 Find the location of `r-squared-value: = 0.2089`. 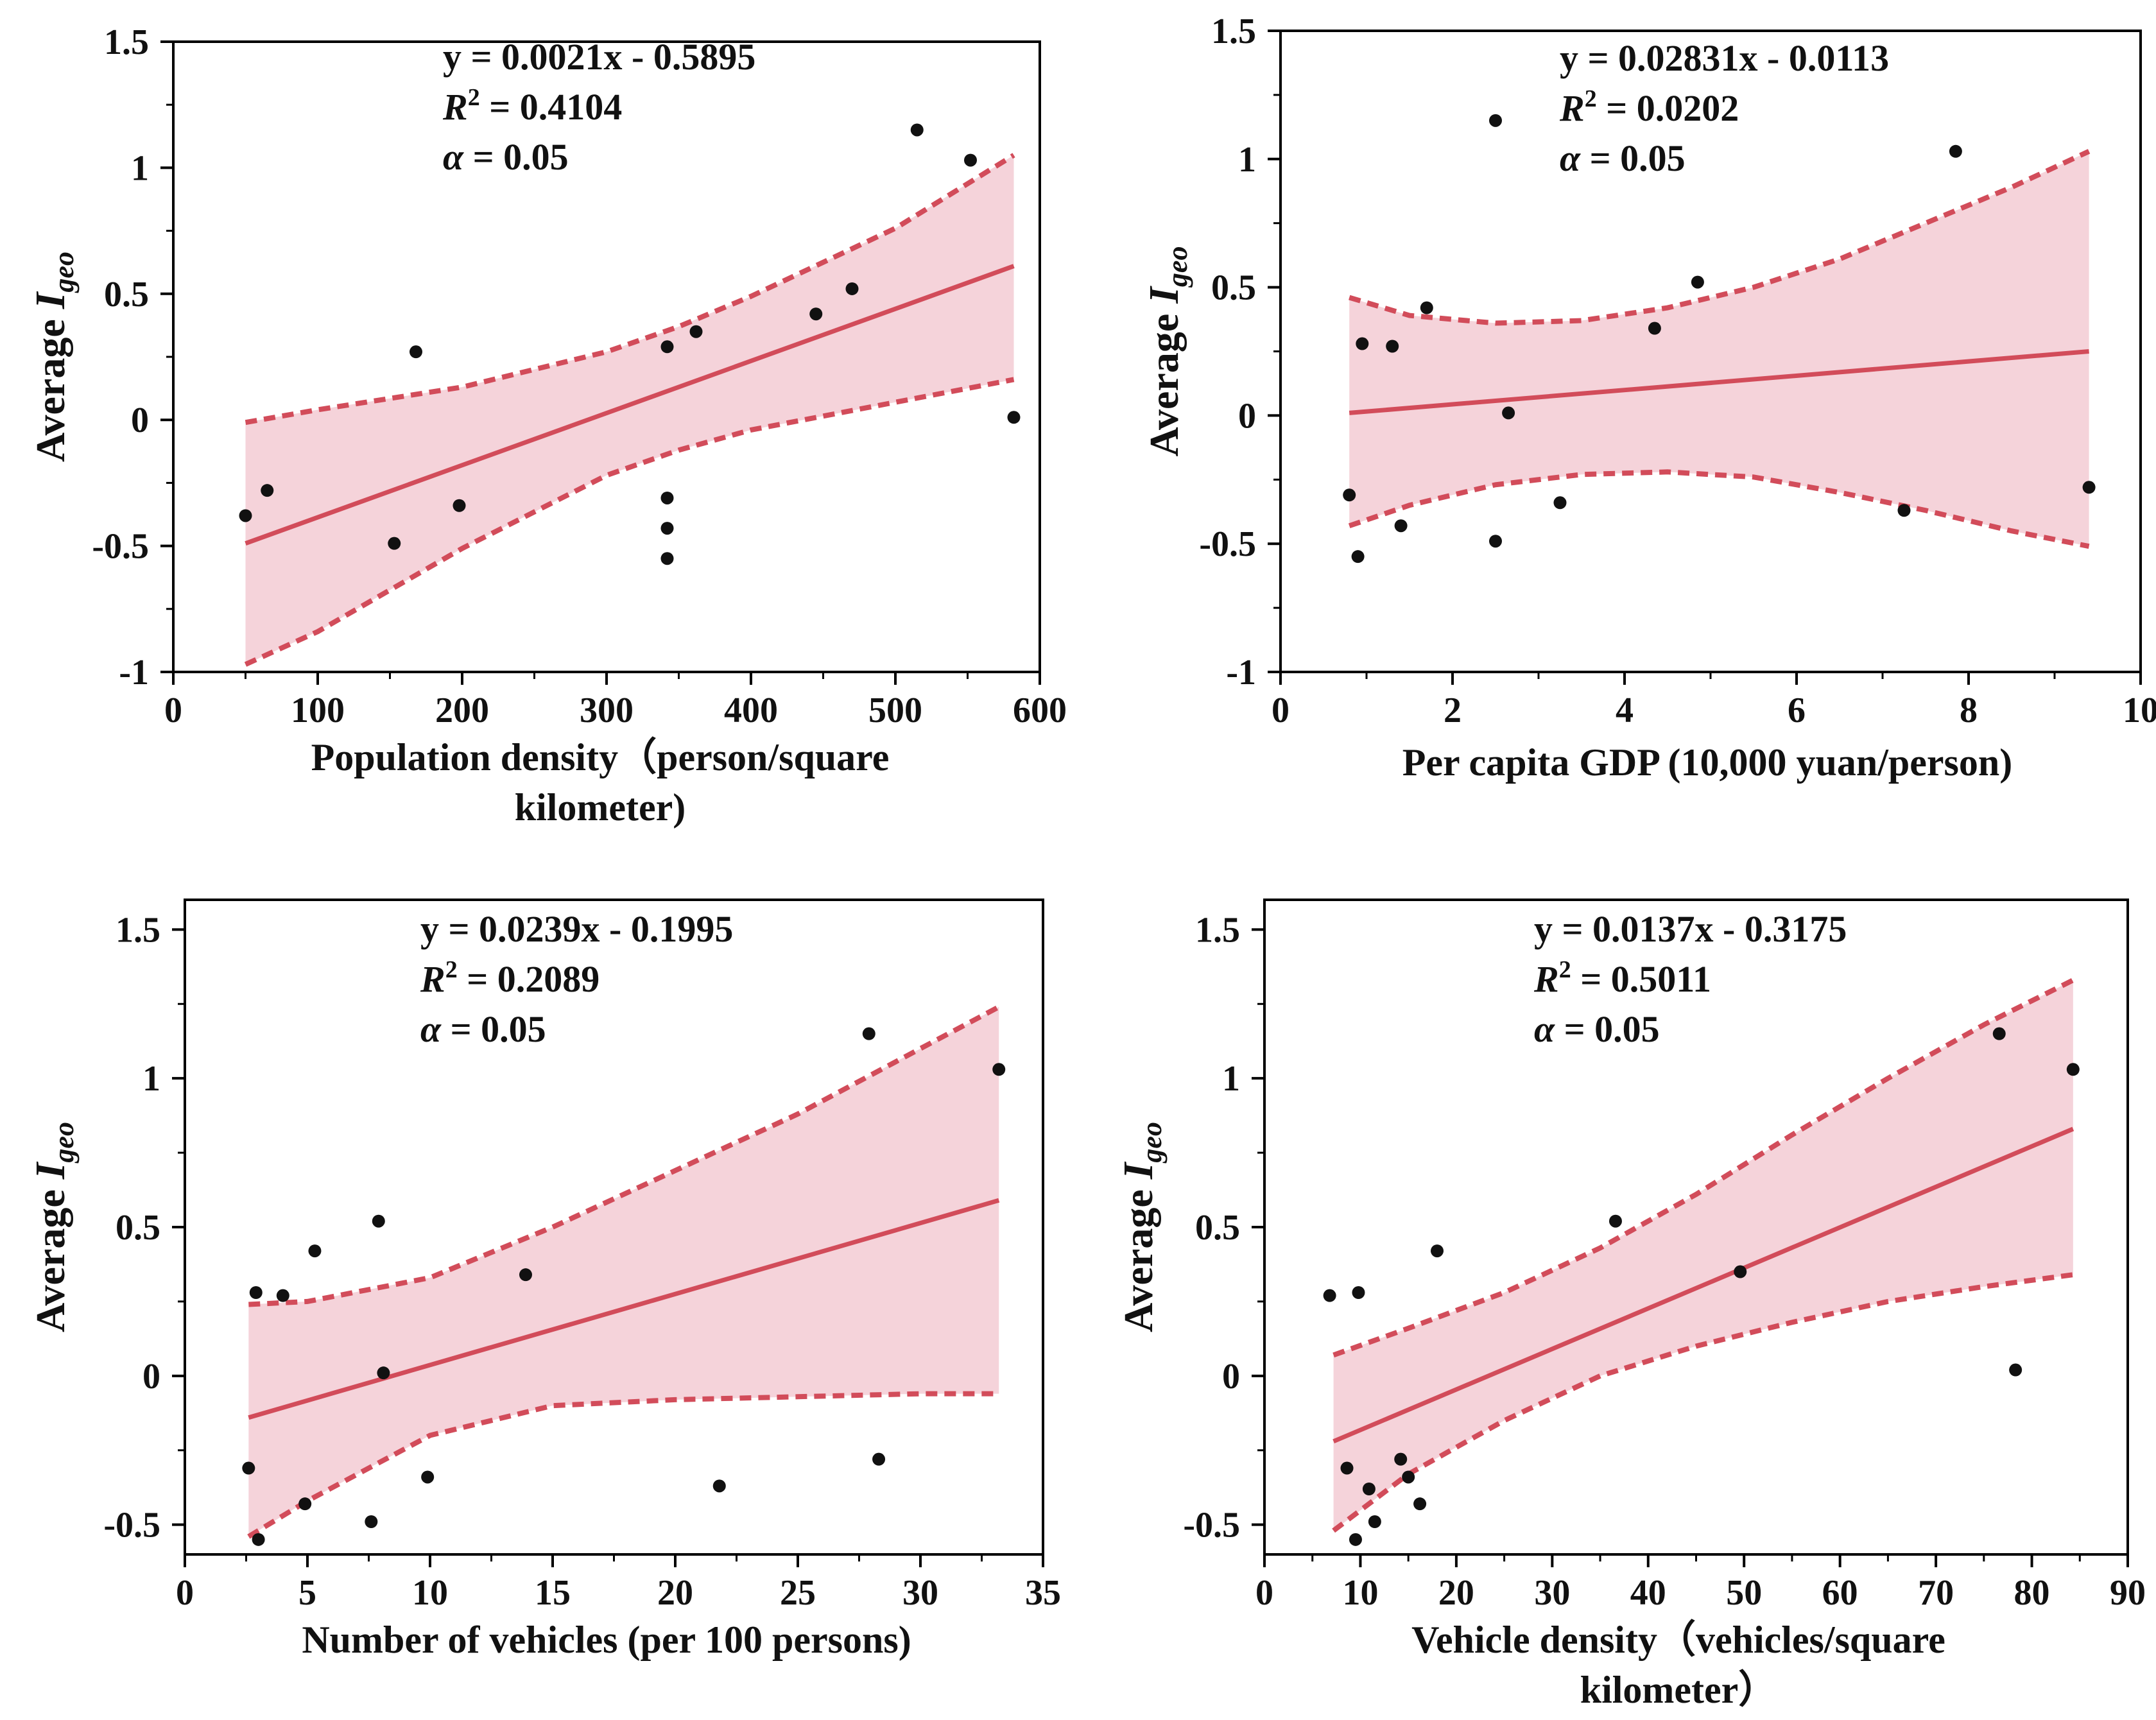

r-squared-value: = 0.2089 is located at coordinates (529, 979).